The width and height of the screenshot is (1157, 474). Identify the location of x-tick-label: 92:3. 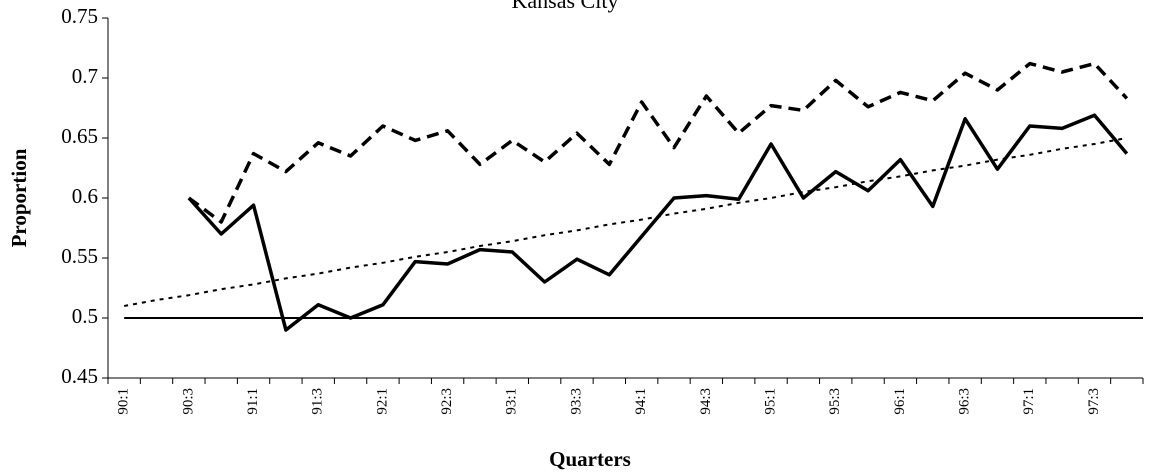
(447, 401).